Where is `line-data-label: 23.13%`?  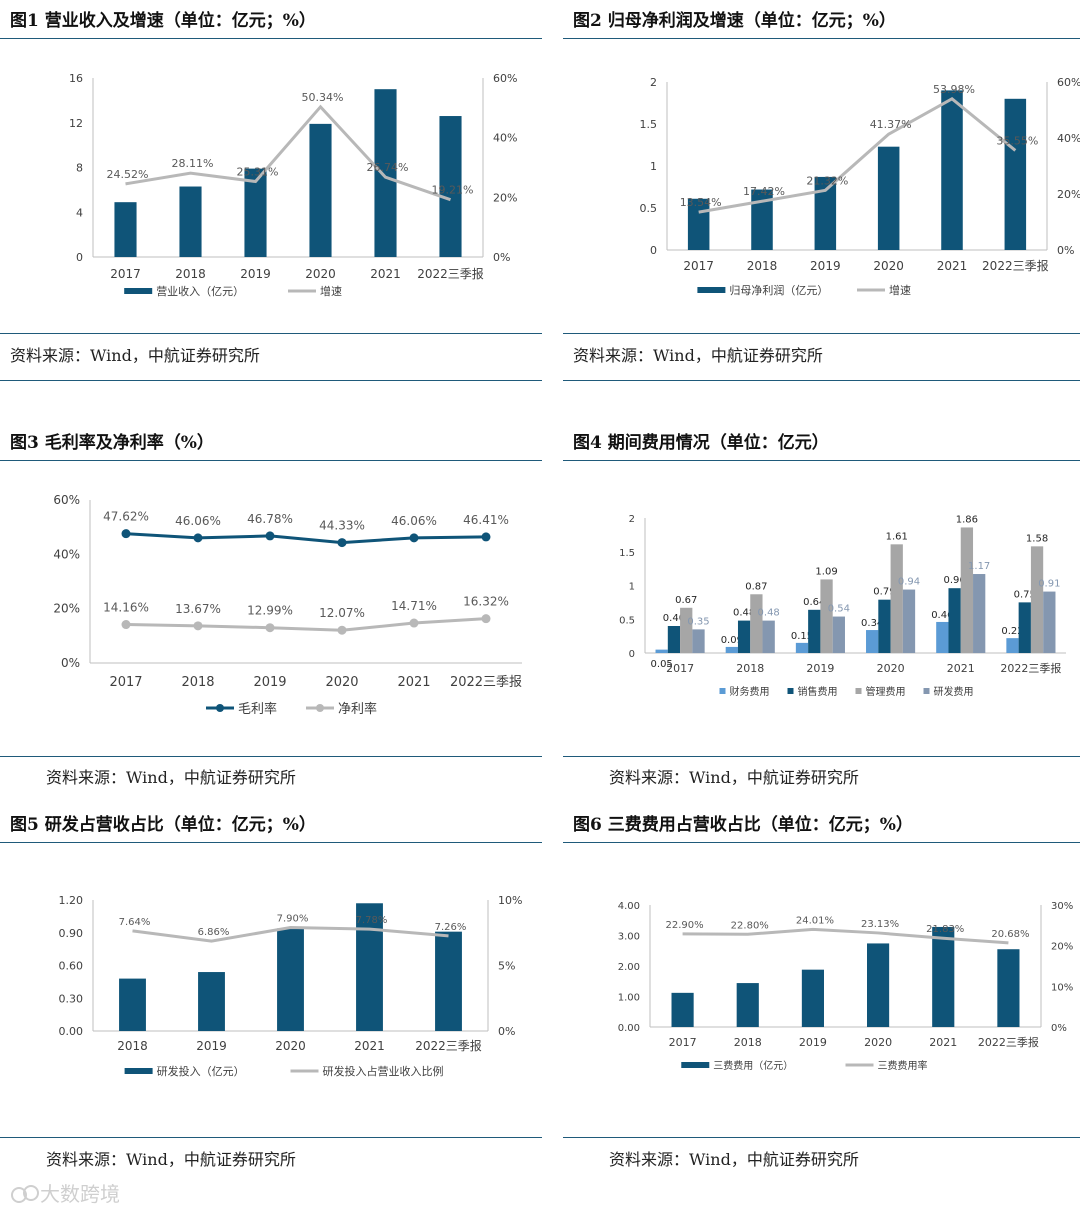
line-data-label: 23.13% is located at coordinates (880, 924).